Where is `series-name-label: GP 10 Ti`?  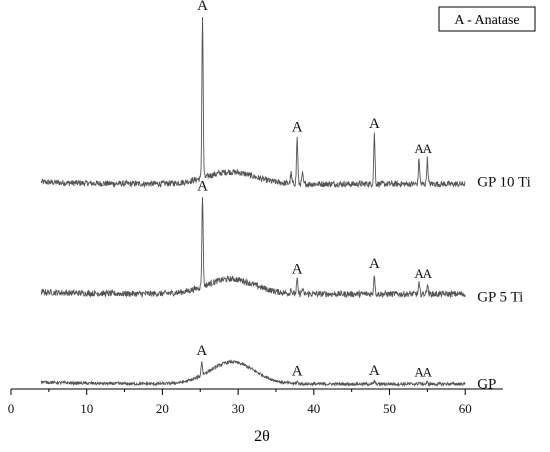 series-name-label: GP 10 Ti is located at coordinates (504, 182).